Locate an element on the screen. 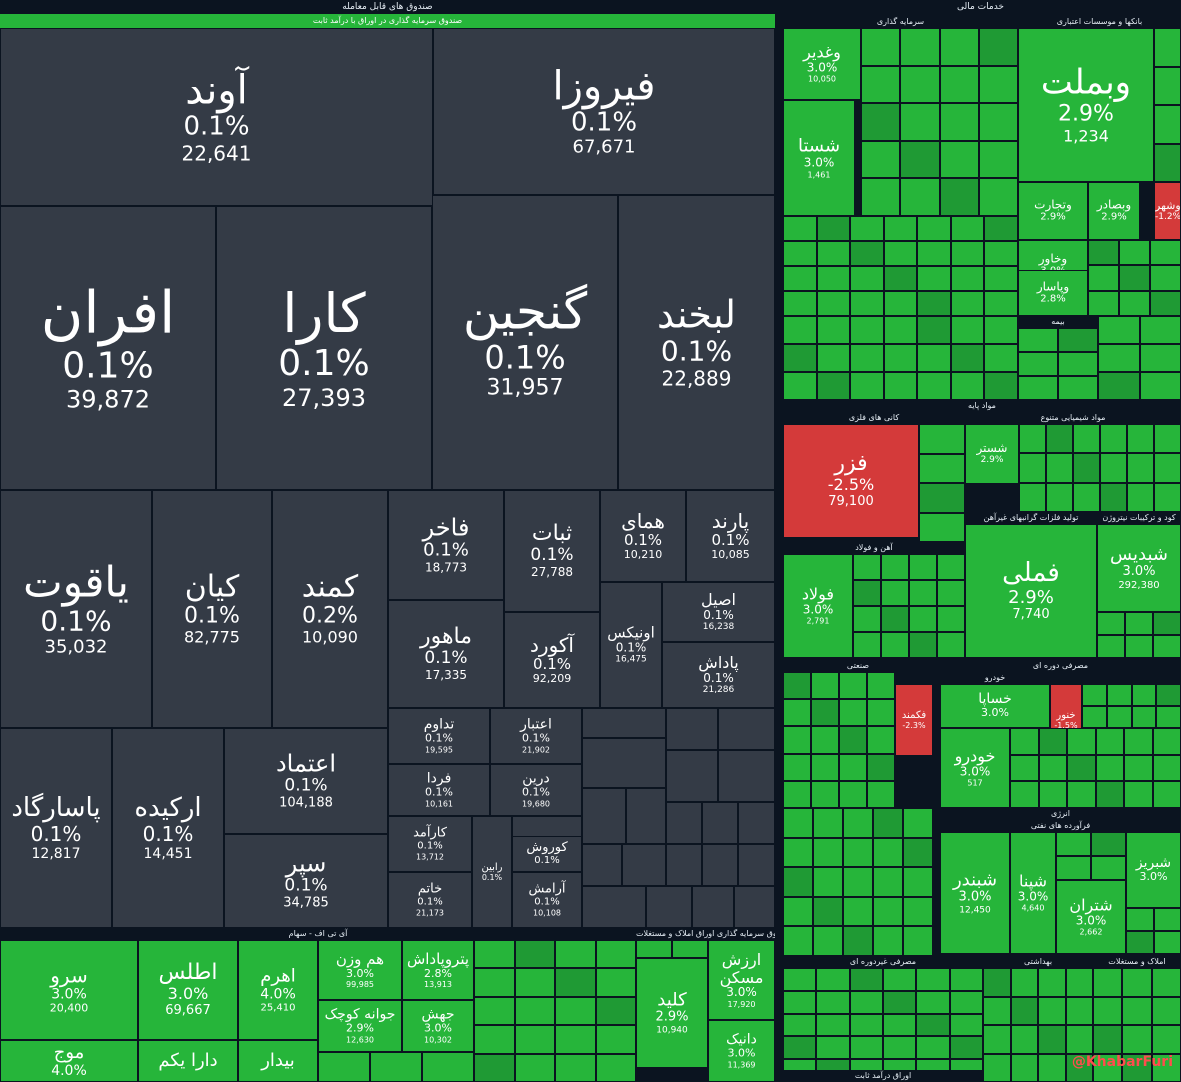 This screenshot has width=1181, height=1082. etf-tile: آوند 0.1% 22,641 is located at coordinates (216, 117).